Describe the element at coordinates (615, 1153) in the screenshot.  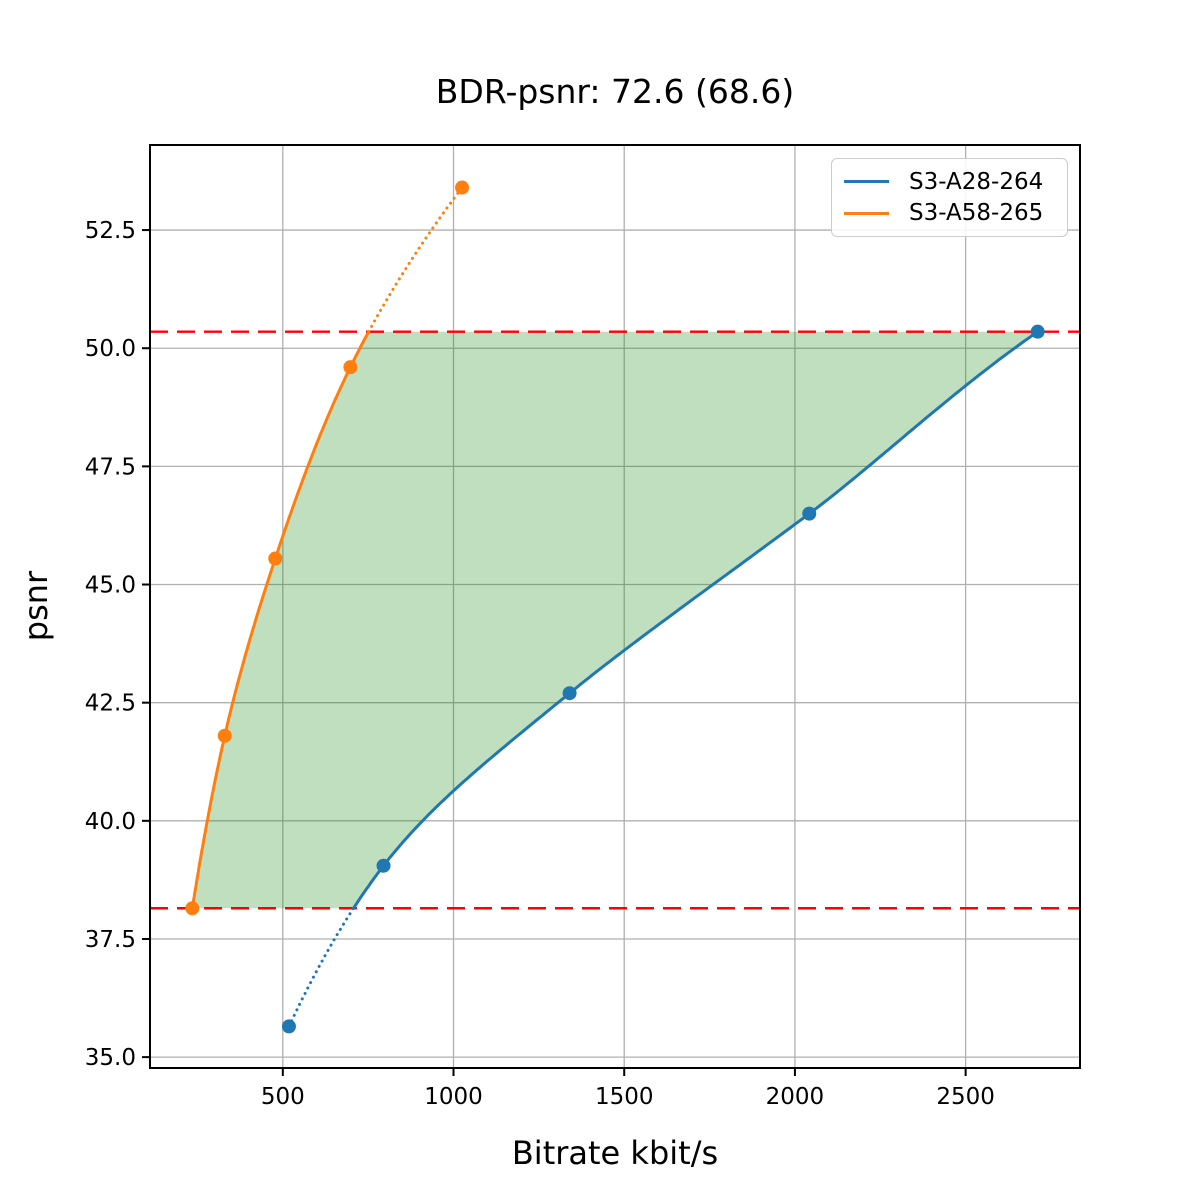
I see `x-axis-label: Bitrate kbit/s` at that location.